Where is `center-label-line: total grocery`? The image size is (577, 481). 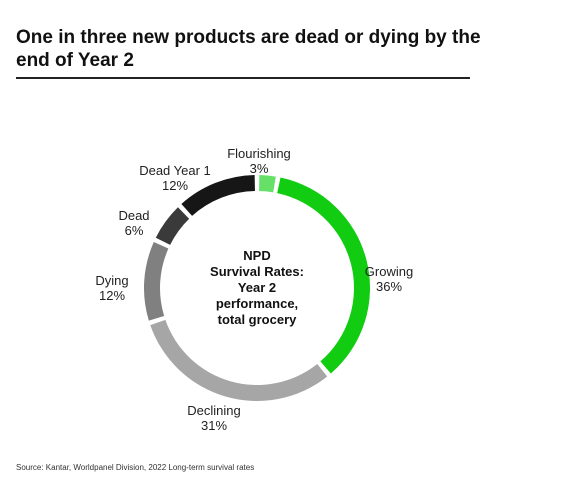 center-label-line: total grocery is located at coordinates (258, 319).